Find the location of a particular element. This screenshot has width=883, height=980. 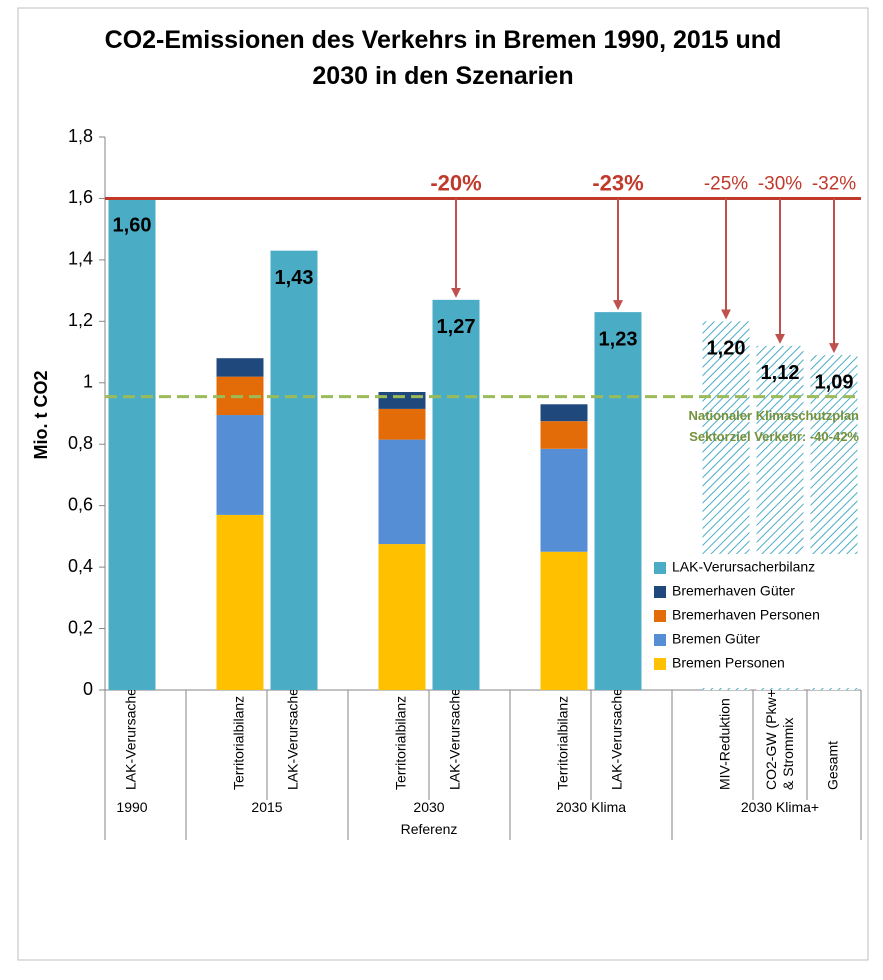

legend-label: Bremerhaven Güter is located at coordinates (733, 591).